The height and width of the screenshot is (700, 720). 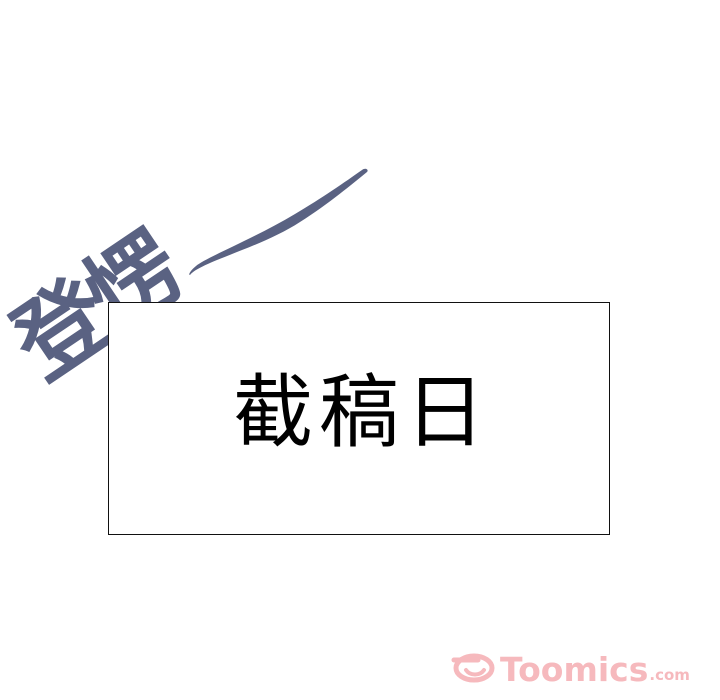 What do you see at coordinates (473, 668) in the screenshot?
I see `toomics-logo-icon` at bounding box center [473, 668].